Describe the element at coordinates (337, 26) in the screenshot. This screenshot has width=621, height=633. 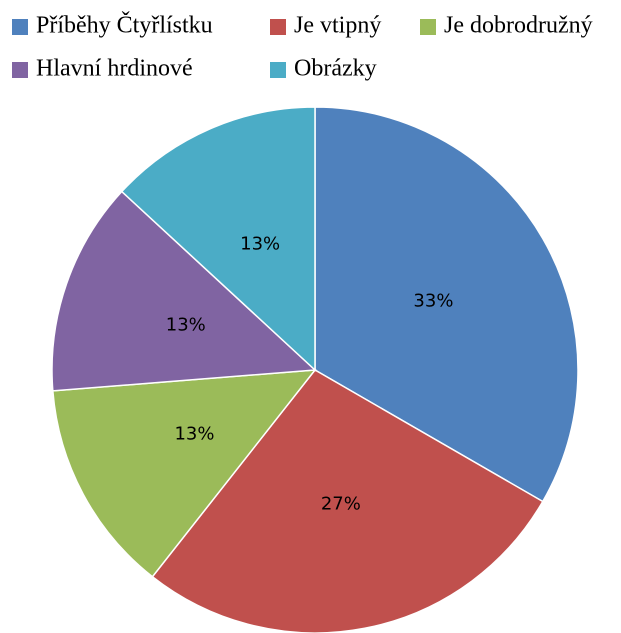
I see `legend-label: Je vtipný` at that location.